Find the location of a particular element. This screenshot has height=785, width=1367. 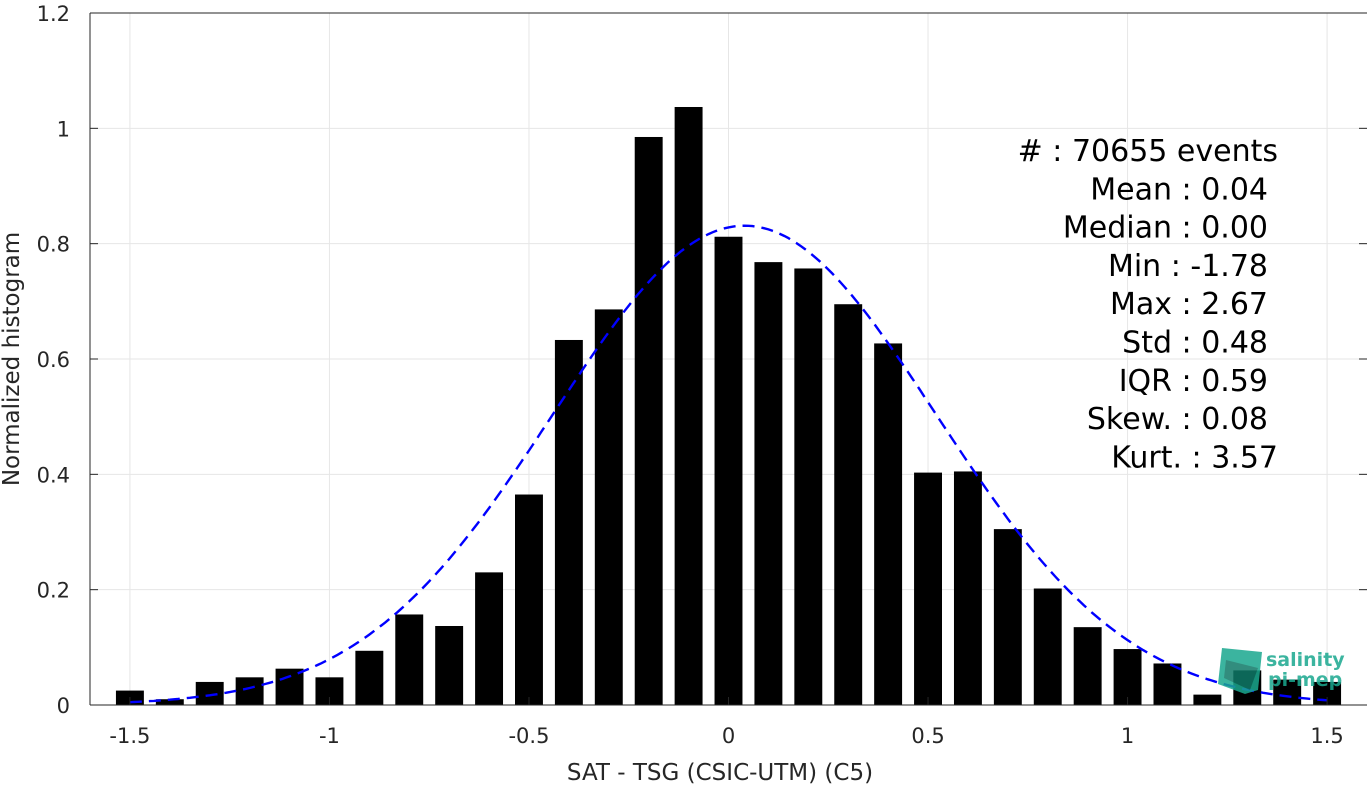

y-tick-label: 0.2 is located at coordinates (53, 591).